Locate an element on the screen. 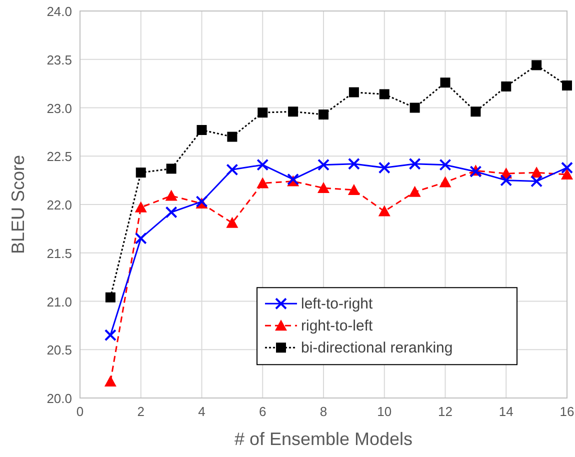  x-tick-label: 14 is located at coordinates (506, 411).